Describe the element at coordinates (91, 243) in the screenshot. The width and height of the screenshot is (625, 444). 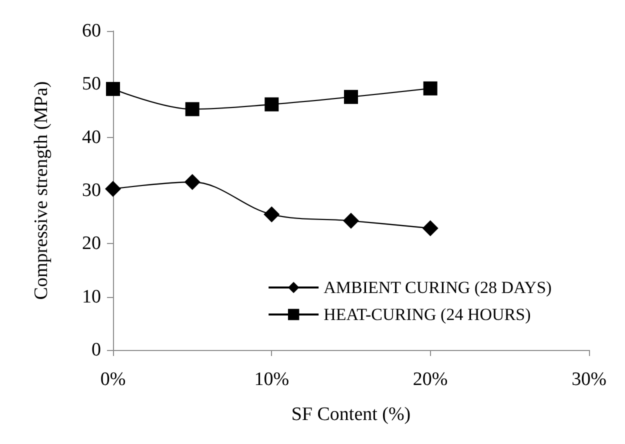
I see `y-tick-label: 20` at that location.